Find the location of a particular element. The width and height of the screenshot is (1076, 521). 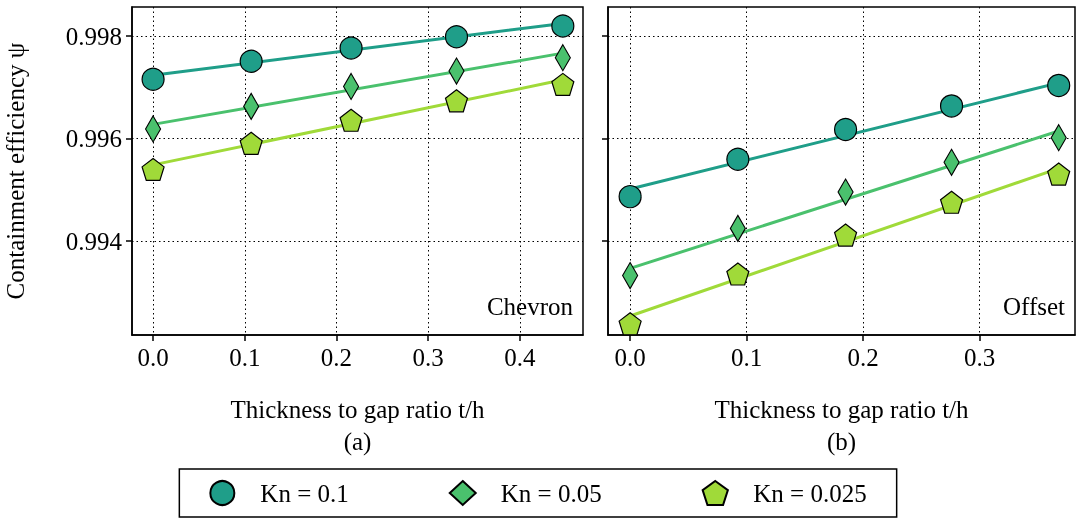

y-tick-label: 0.998 is located at coordinates (93, 36).